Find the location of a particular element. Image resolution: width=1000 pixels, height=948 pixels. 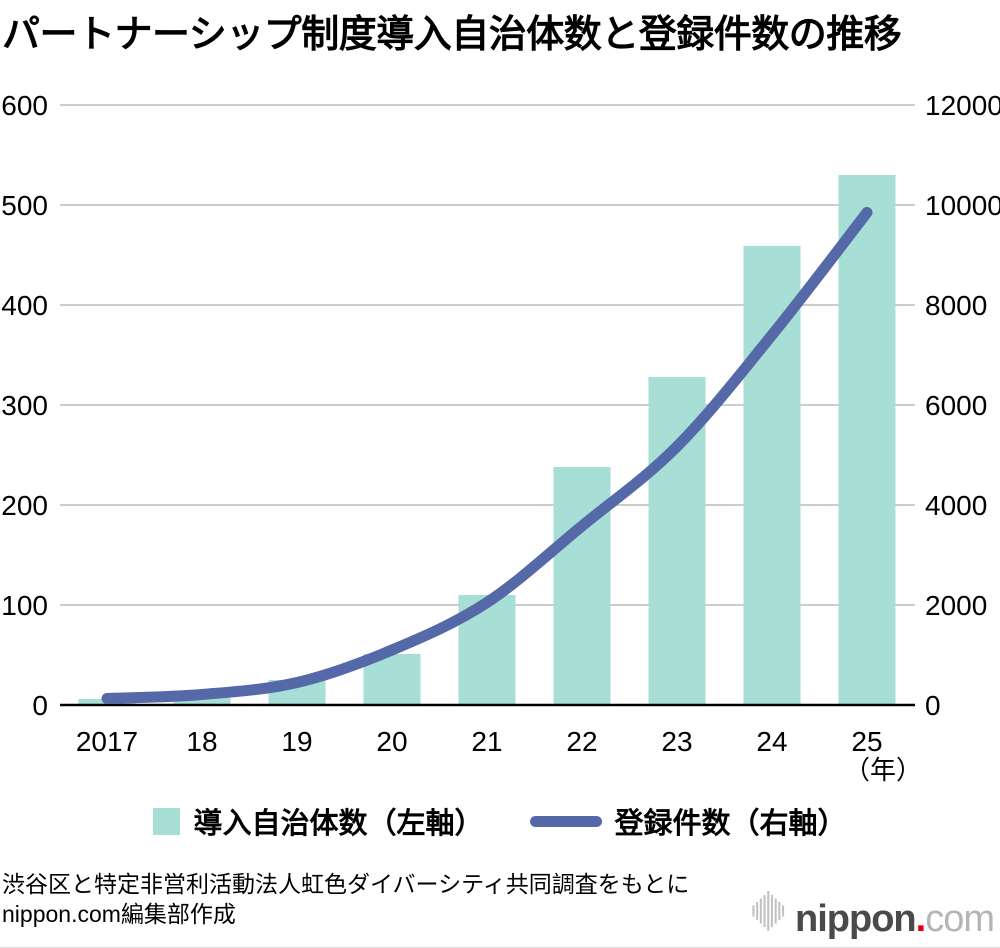

left-axis-tick-500: 500 is located at coordinates (24, 205).